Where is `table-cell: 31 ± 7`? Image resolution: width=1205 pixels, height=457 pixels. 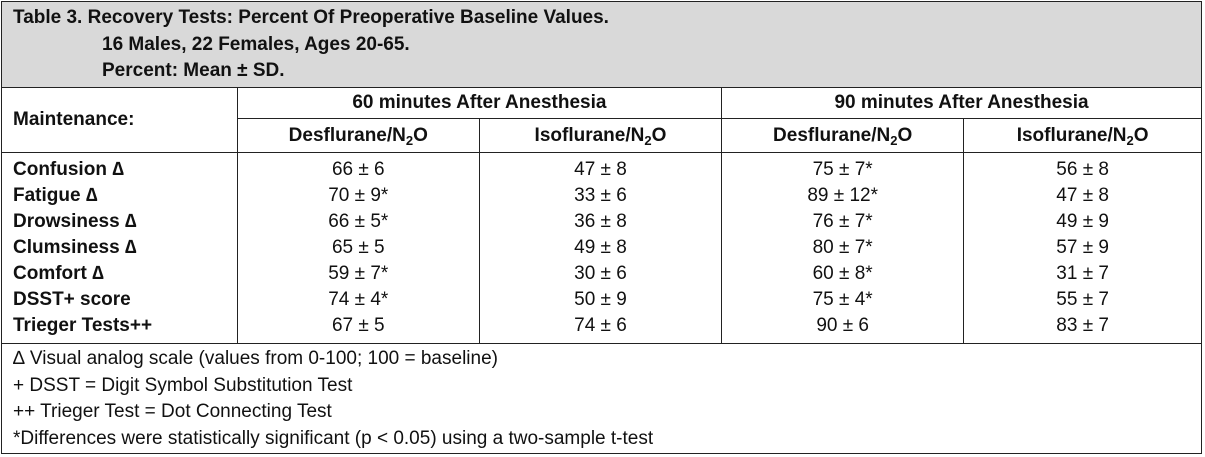 table-cell: 31 ± 7 is located at coordinates (1082, 274).